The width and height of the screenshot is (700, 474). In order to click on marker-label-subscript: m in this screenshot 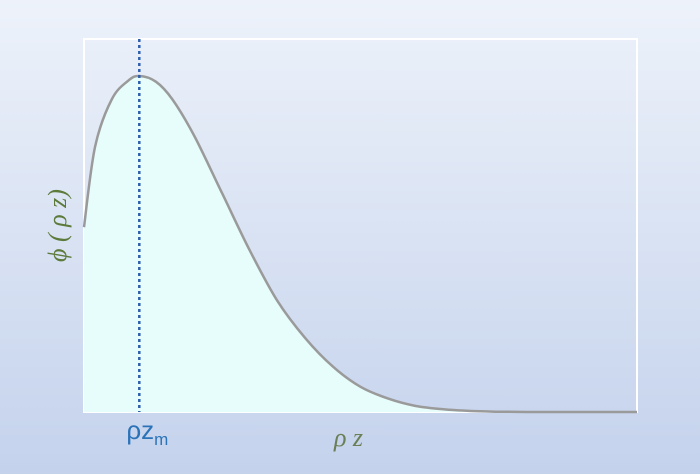, I will do `click(161, 439)`.